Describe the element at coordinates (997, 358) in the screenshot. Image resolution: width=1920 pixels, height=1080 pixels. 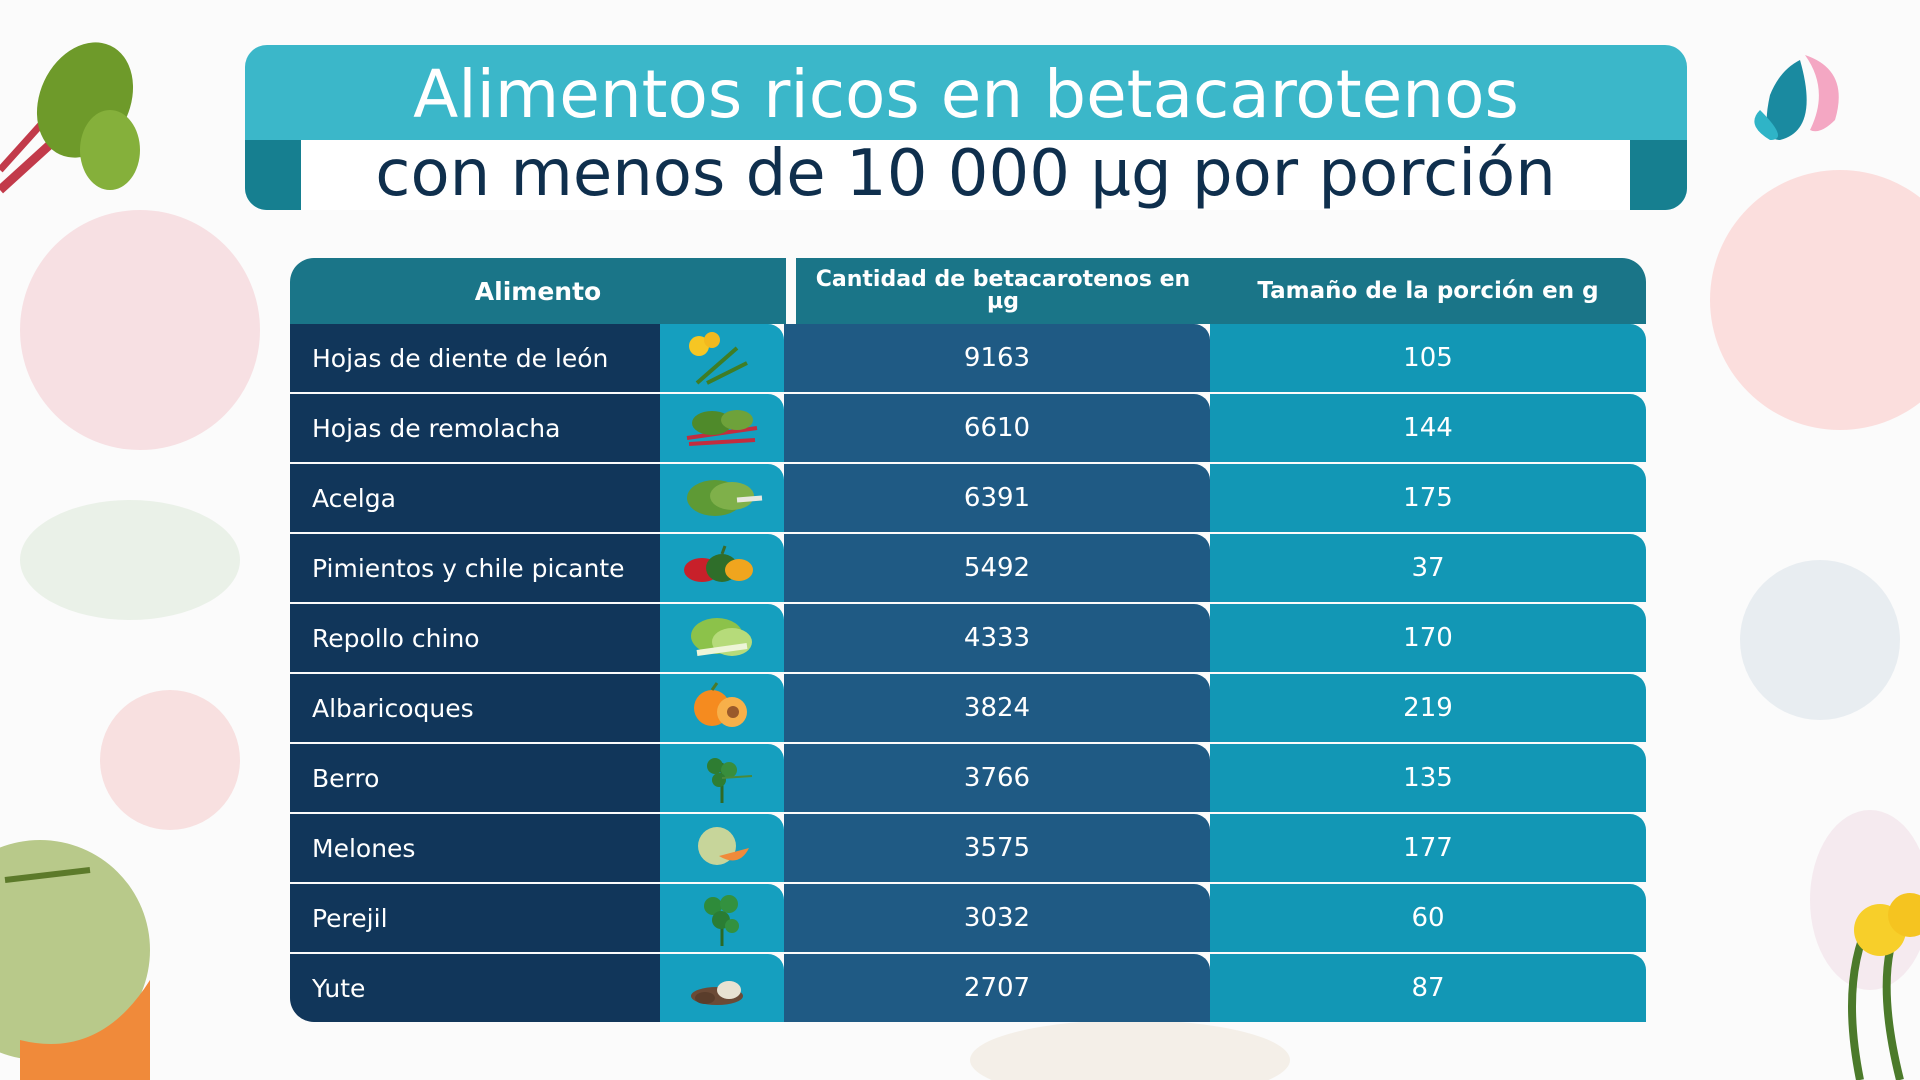
I see `beta-carotene-cell: 9163` at that location.